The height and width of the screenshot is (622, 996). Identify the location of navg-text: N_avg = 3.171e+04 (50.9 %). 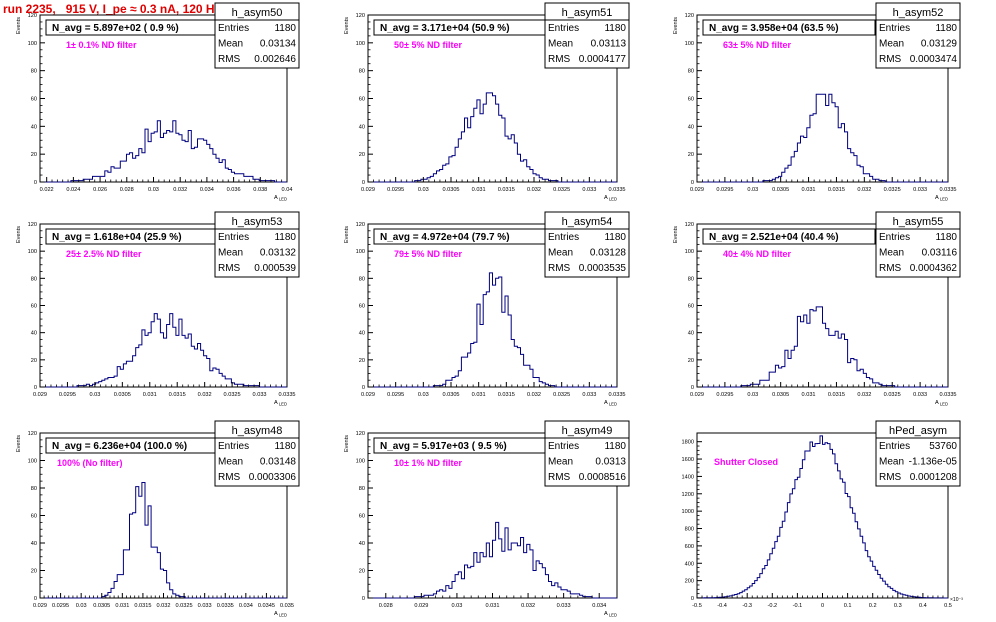
(445, 28).